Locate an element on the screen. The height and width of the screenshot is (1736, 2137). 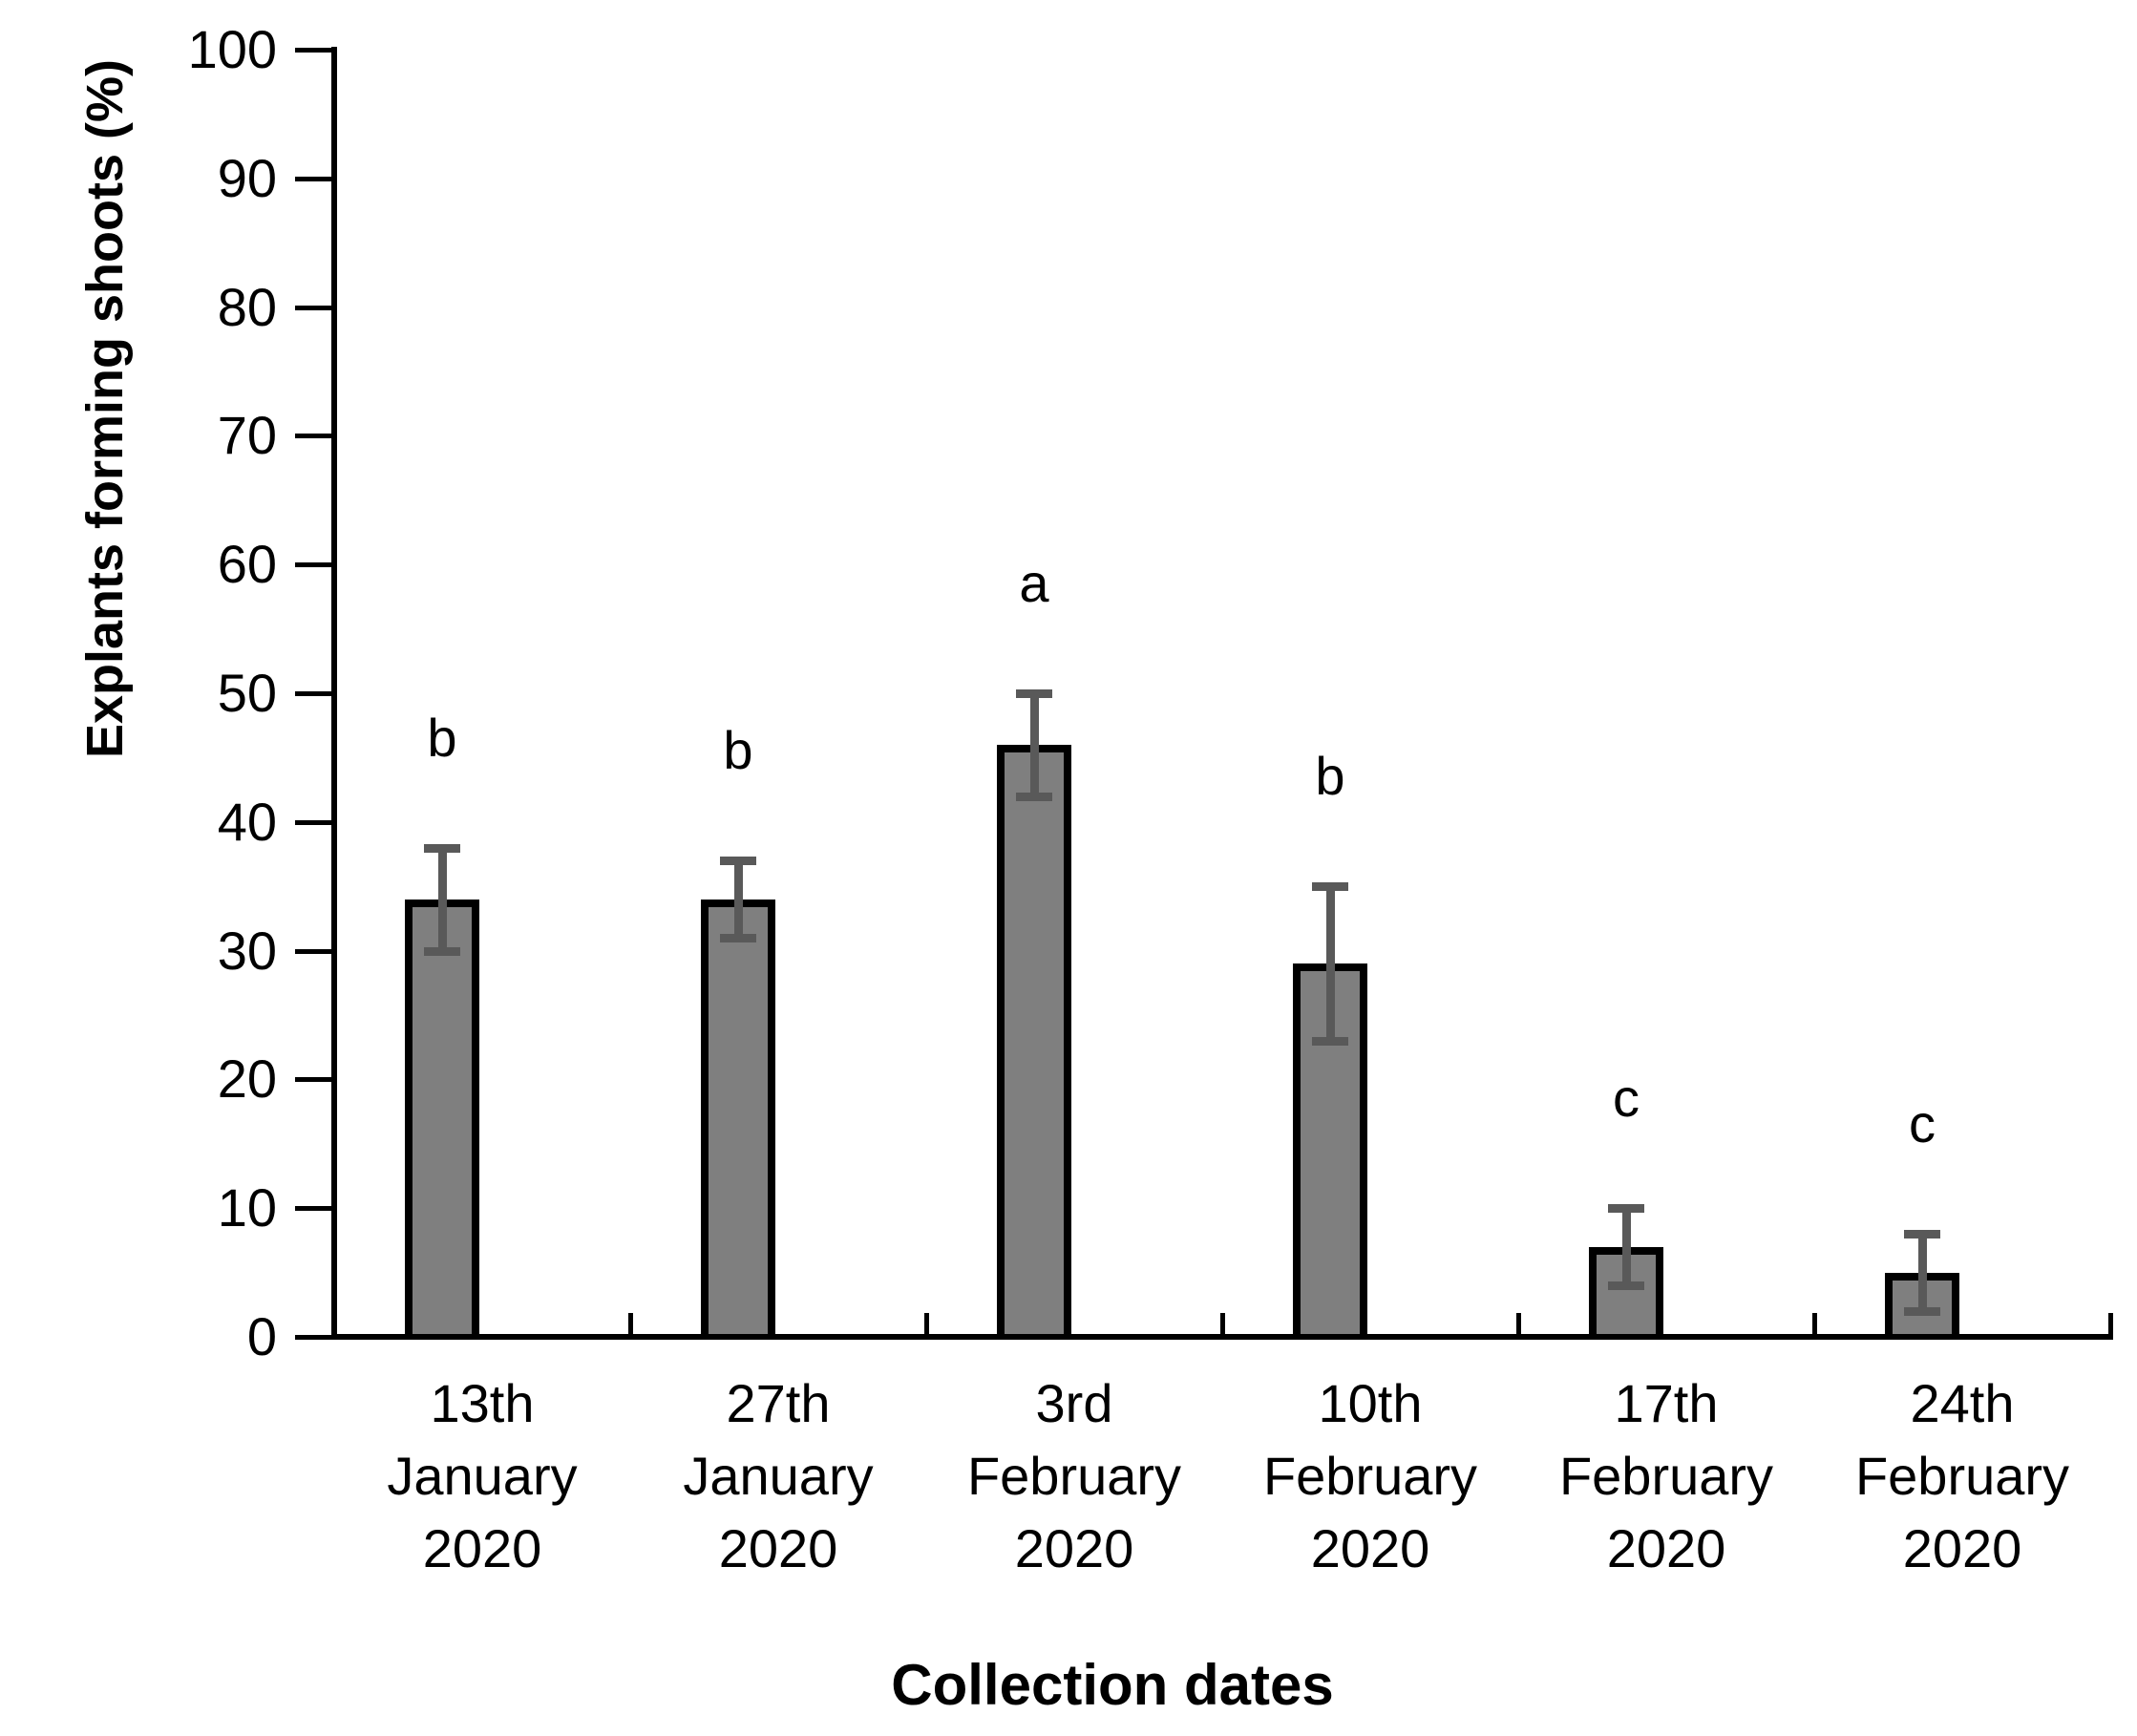
x-category-label: 17th February 2020 is located at coordinates (1666, 1476).